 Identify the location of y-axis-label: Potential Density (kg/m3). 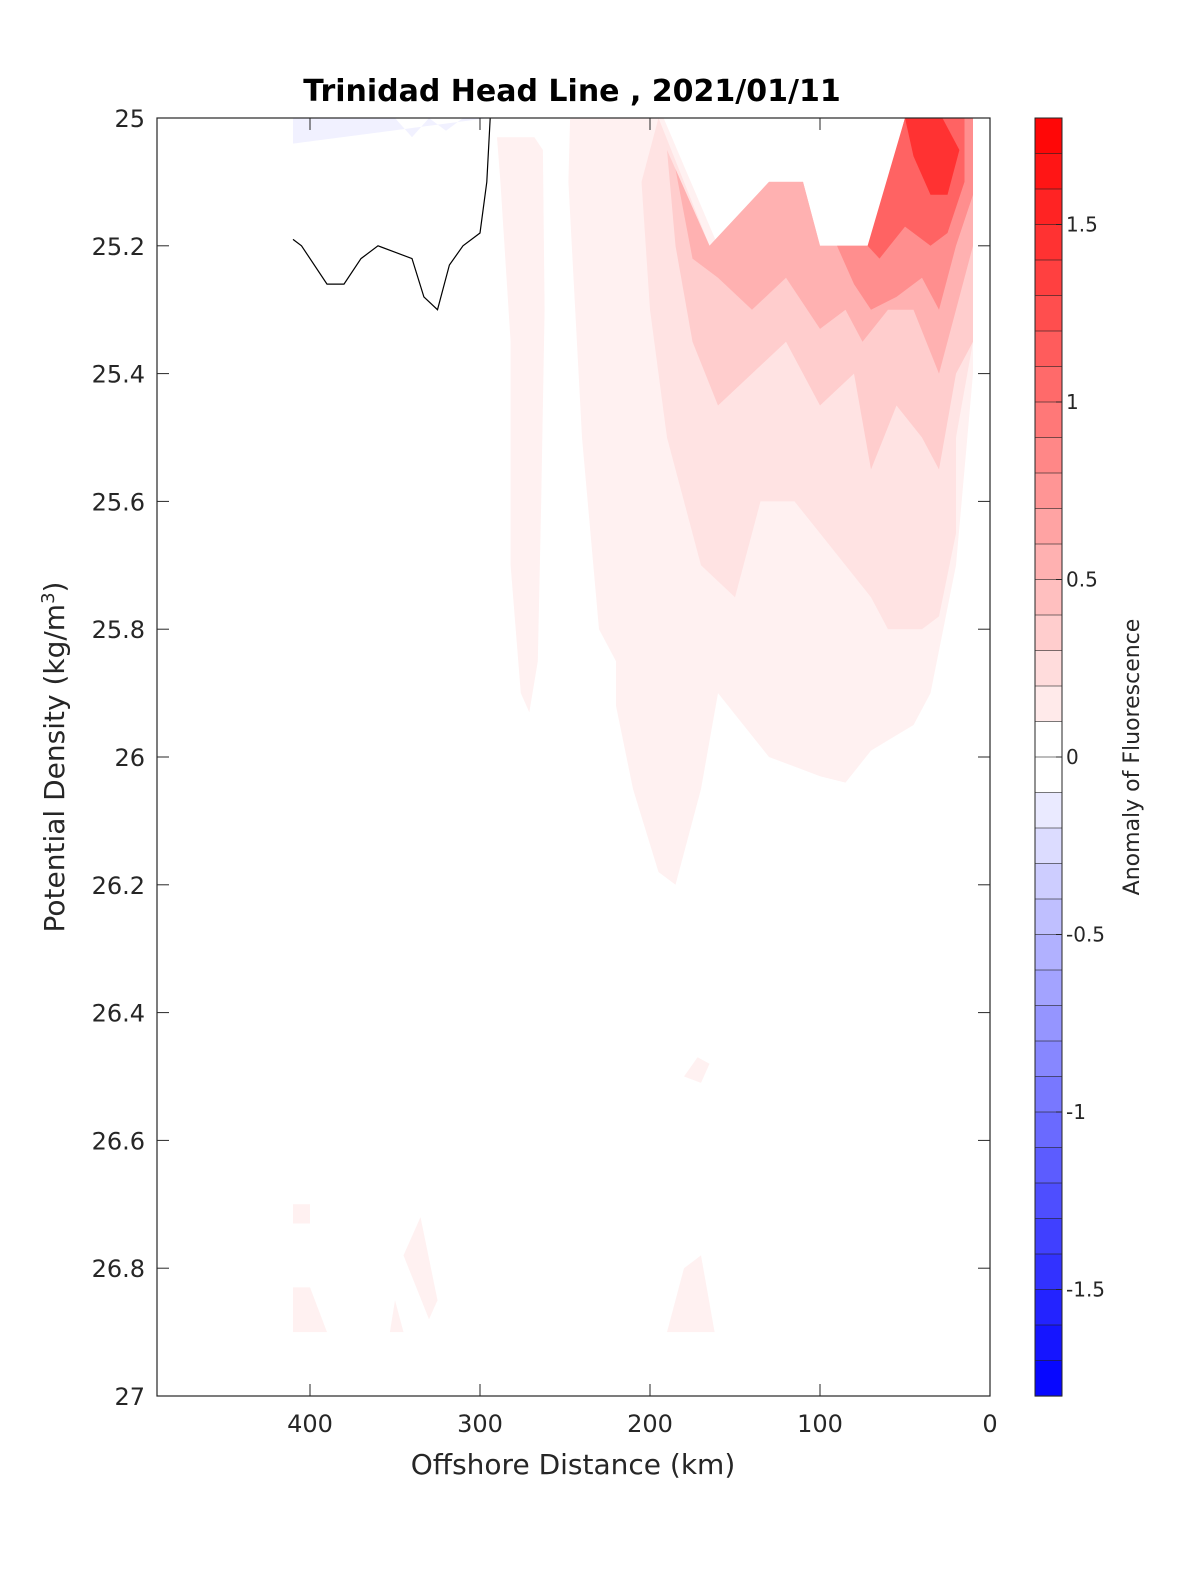
(55, 757).